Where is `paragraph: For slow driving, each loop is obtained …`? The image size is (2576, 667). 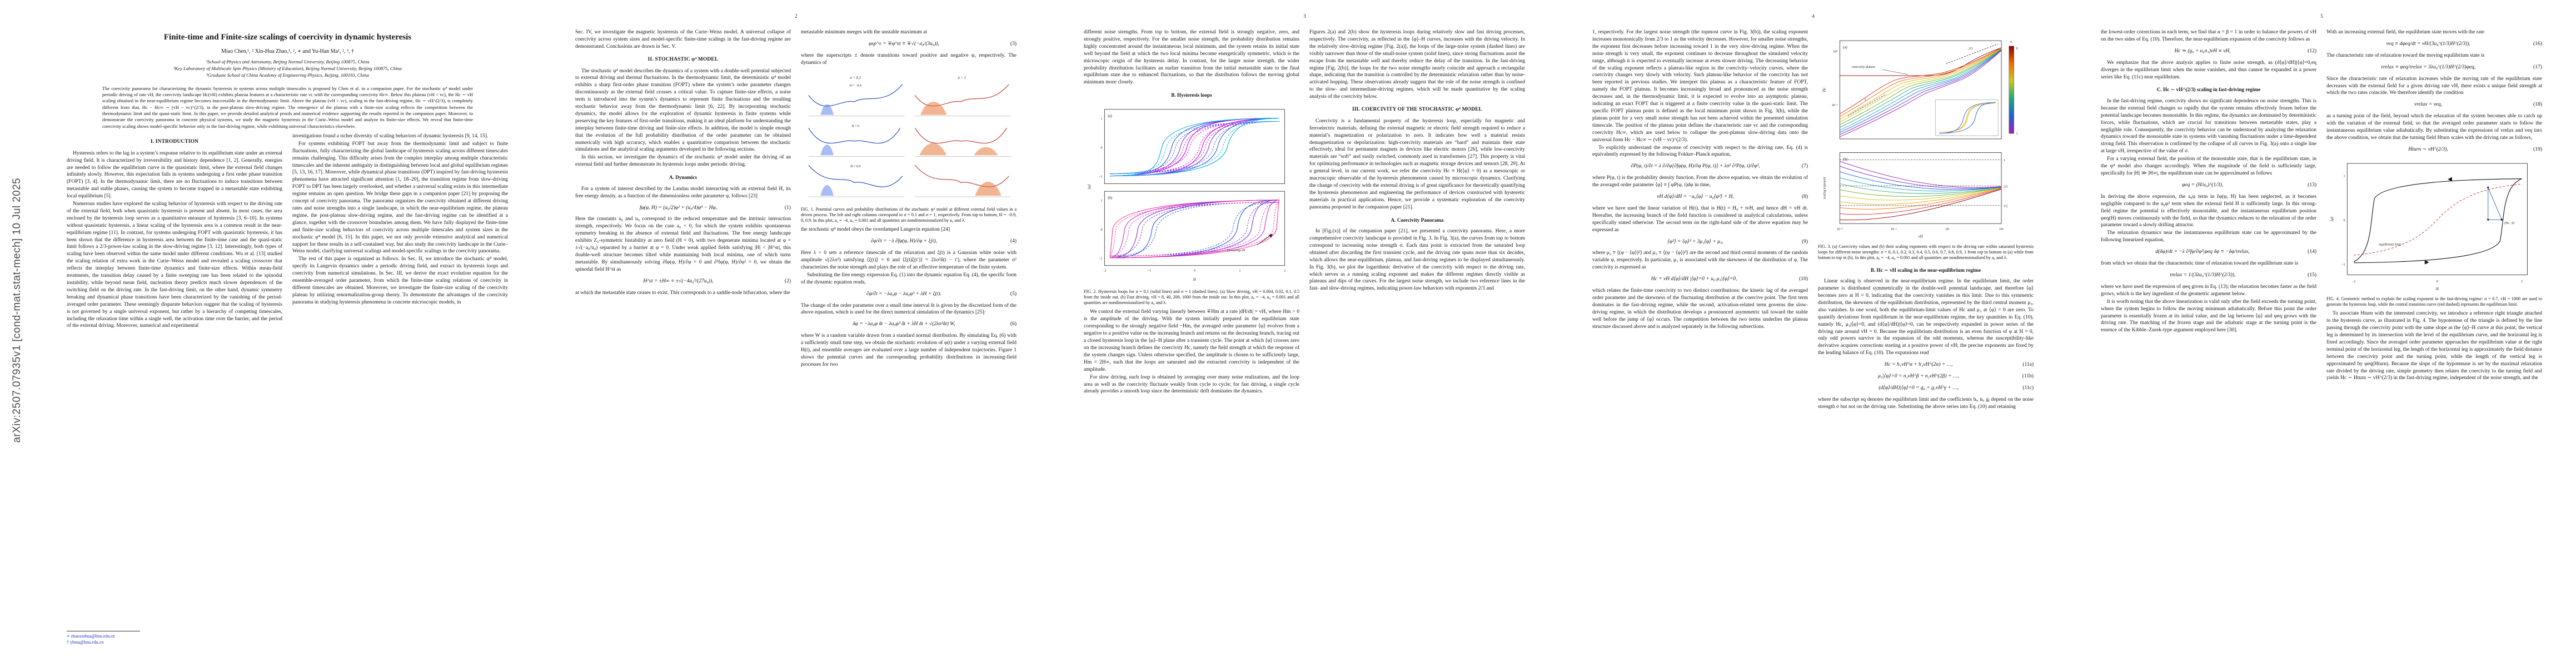 paragraph: For slow driving, each loop is obtained … is located at coordinates (1191, 384).